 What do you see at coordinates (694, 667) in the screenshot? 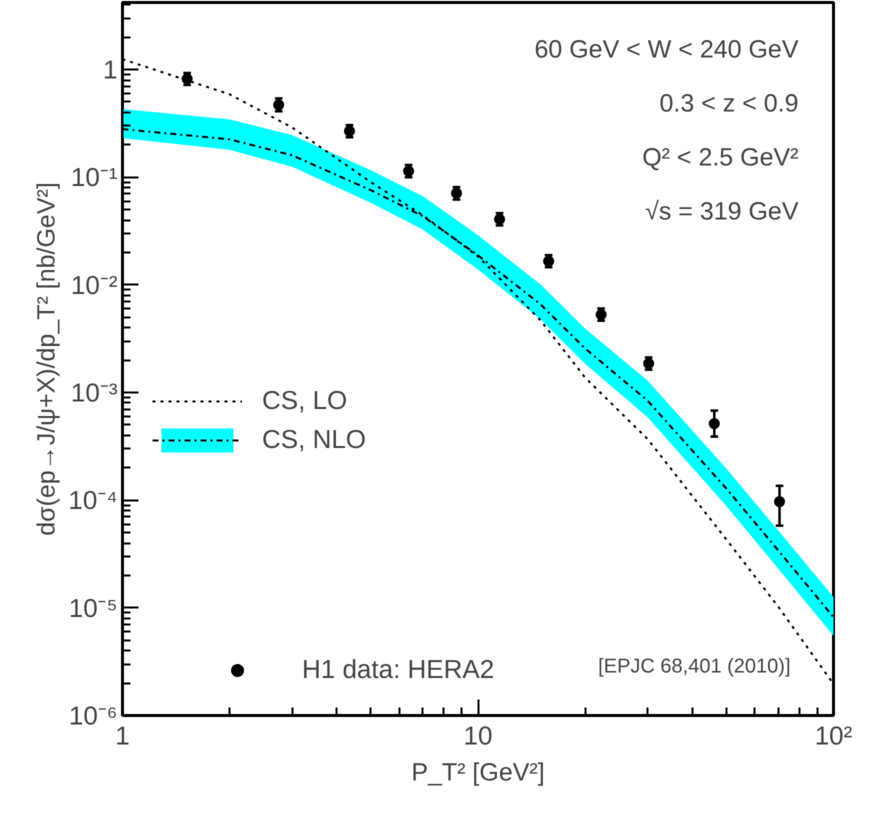
I see `annotation: [EPJC 68,401 (2010)]` at bounding box center [694, 667].